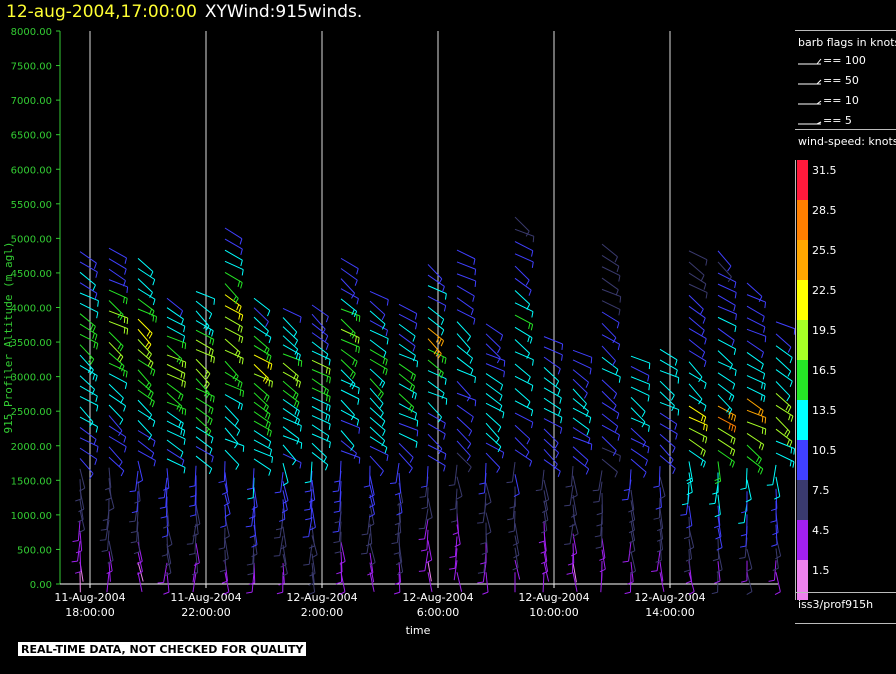 Image resolution: width=896 pixels, height=674 pixels. I want to click on legend-color-swatch, so click(802, 580).